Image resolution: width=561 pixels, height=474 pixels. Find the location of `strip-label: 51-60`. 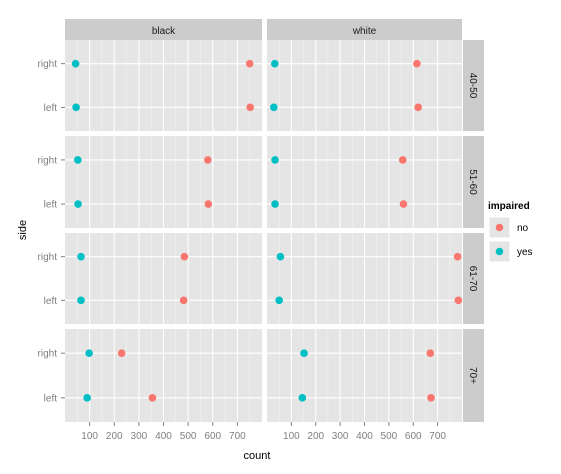

strip-label: 51-60 is located at coordinates (472, 182).